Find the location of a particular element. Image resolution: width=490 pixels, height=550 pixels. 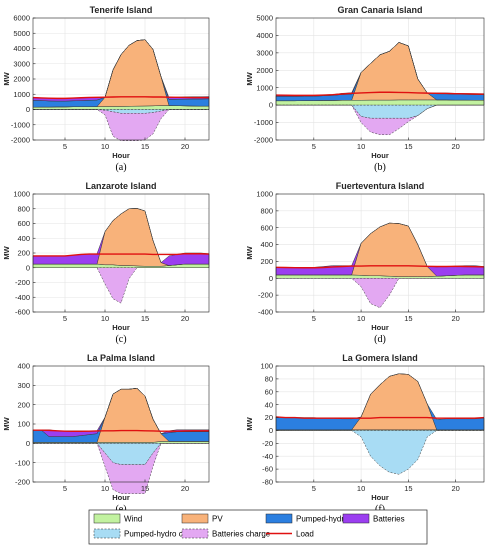

y-tick-label: 80 is located at coordinates (269, 378).